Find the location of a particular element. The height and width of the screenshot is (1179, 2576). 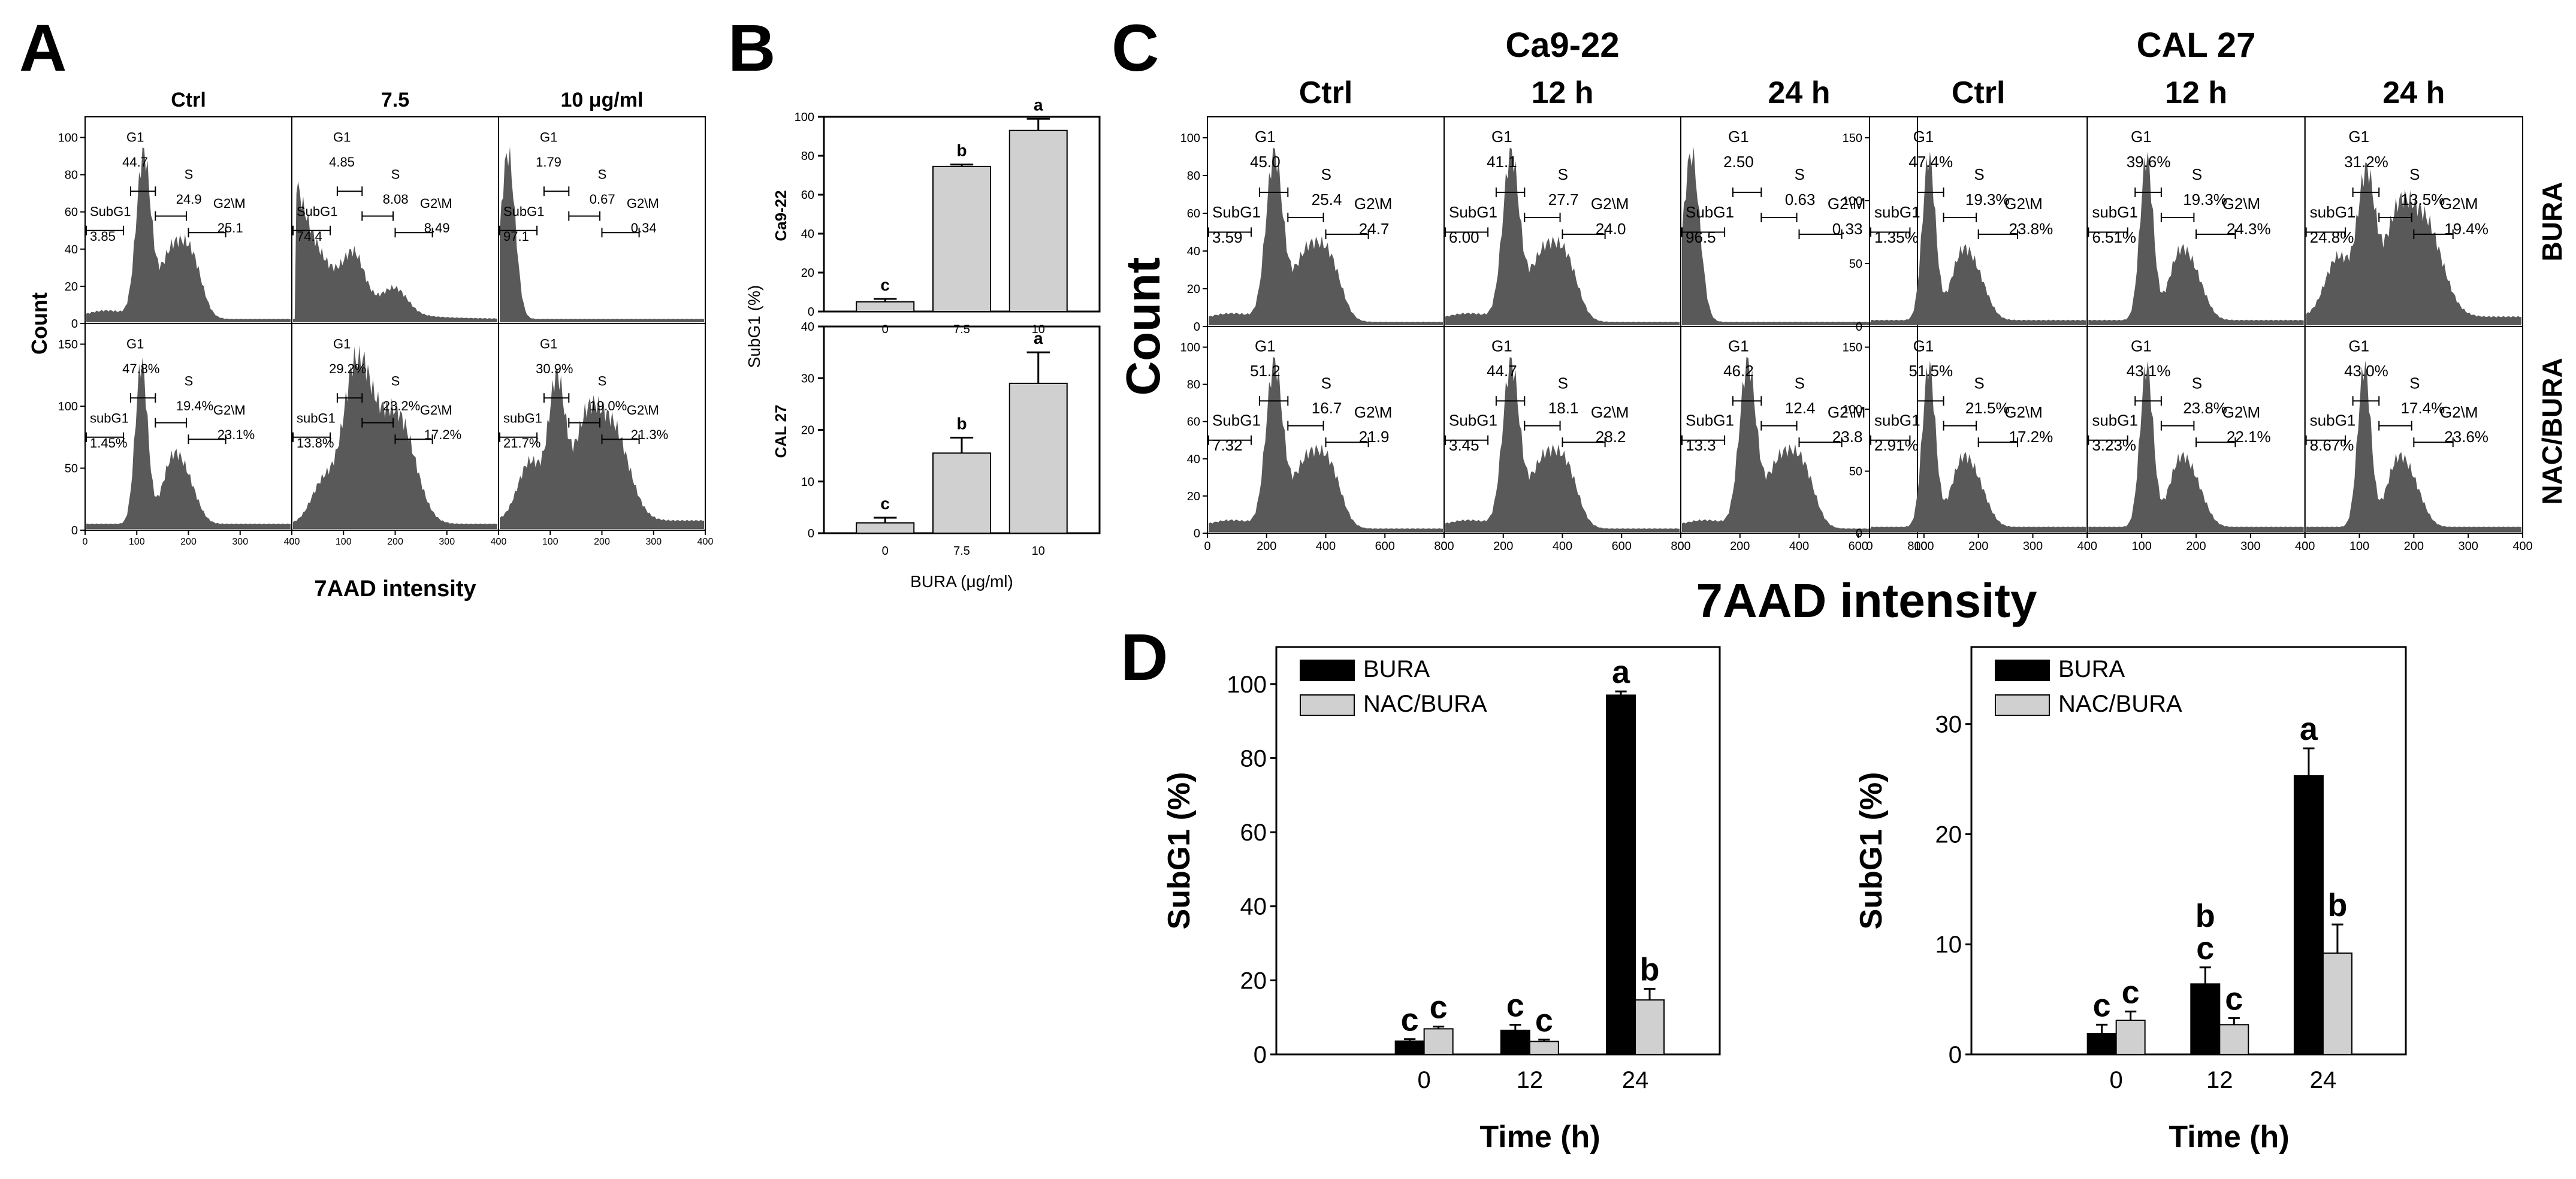

panel-c-cal27-top-2-histogram is located at coordinates (2414, 244).